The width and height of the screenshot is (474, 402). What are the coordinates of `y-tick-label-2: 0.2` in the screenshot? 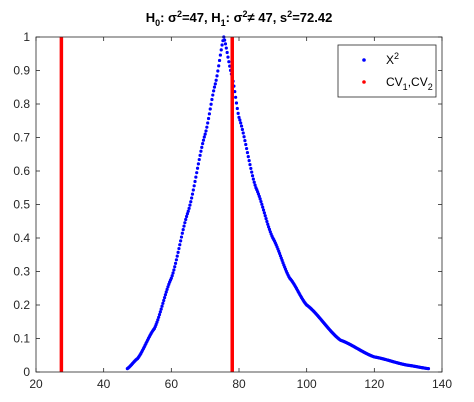 It's located at (21, 305).